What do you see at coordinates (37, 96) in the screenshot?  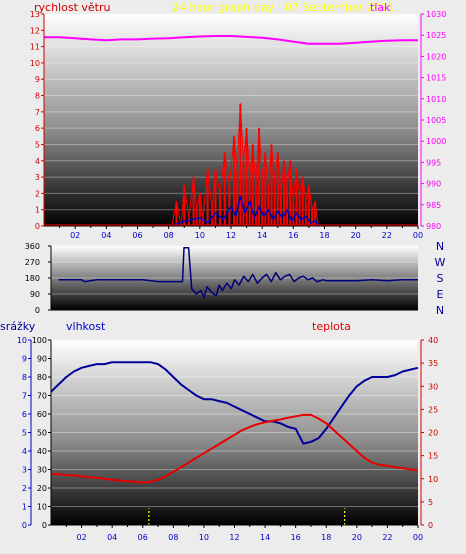 I see `wind-y-tick-label: 8` at bounding box center [37, 96].